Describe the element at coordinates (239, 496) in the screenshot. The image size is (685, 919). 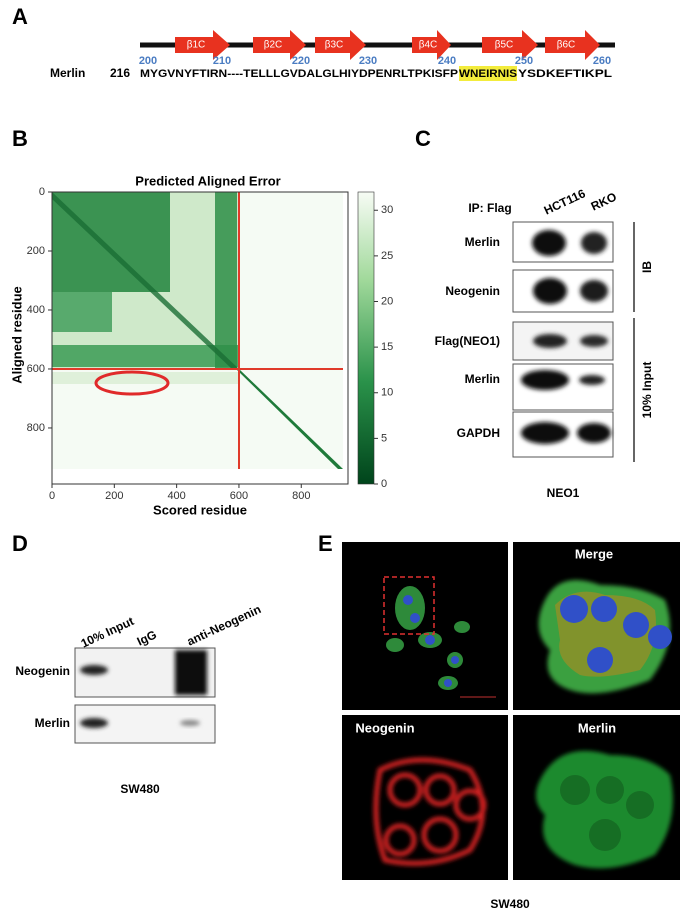
I see `x-tick-label: 600` at that location.